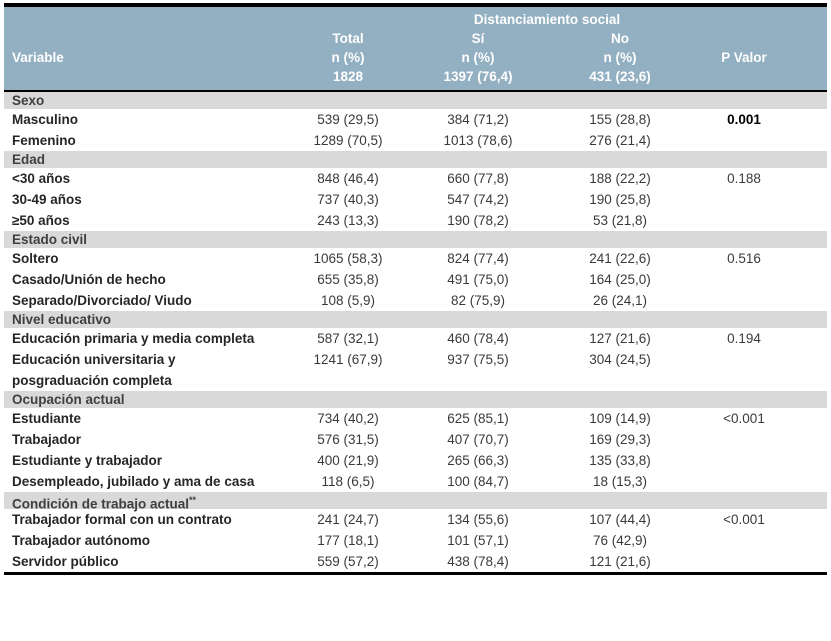 This screenshot has width=831, height=641. Describe the element at coordinates (744, 119) in the screenshot. I see `cell-p-valor: 0.001` at that location.